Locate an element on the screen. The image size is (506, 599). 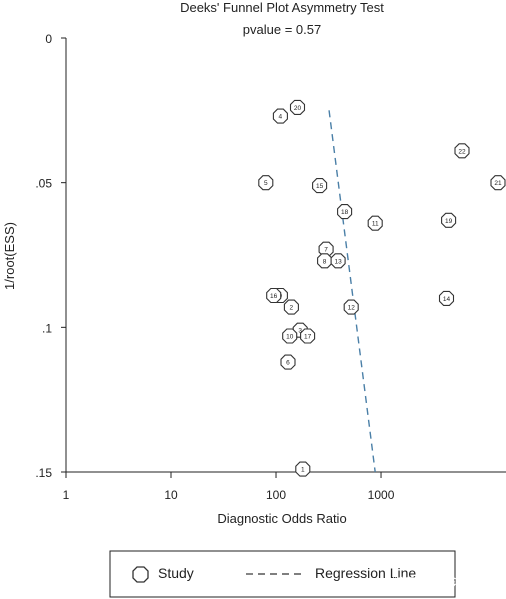
study-point-14: 14 is located at coordinates (446, 298).